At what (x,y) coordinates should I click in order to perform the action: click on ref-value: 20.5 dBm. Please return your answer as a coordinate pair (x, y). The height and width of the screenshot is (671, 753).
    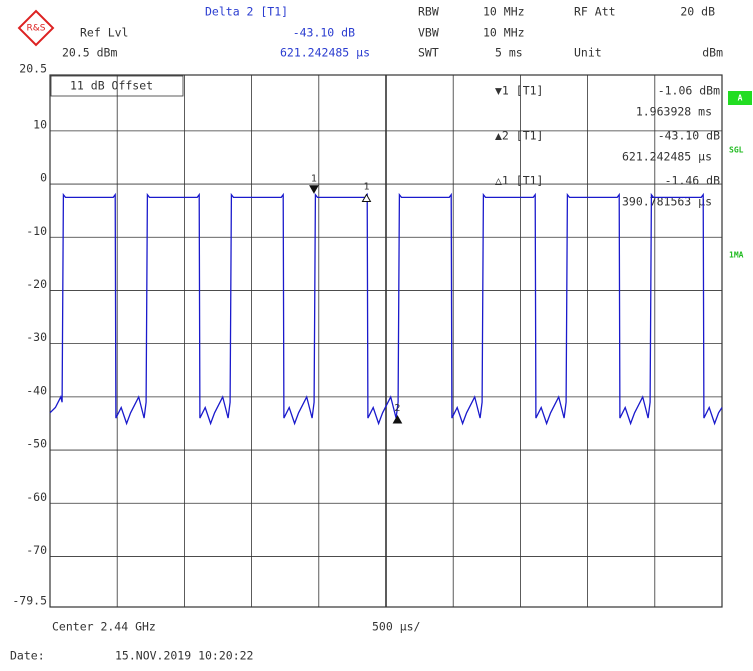
    Looking at the image, I should click on (89, 53).